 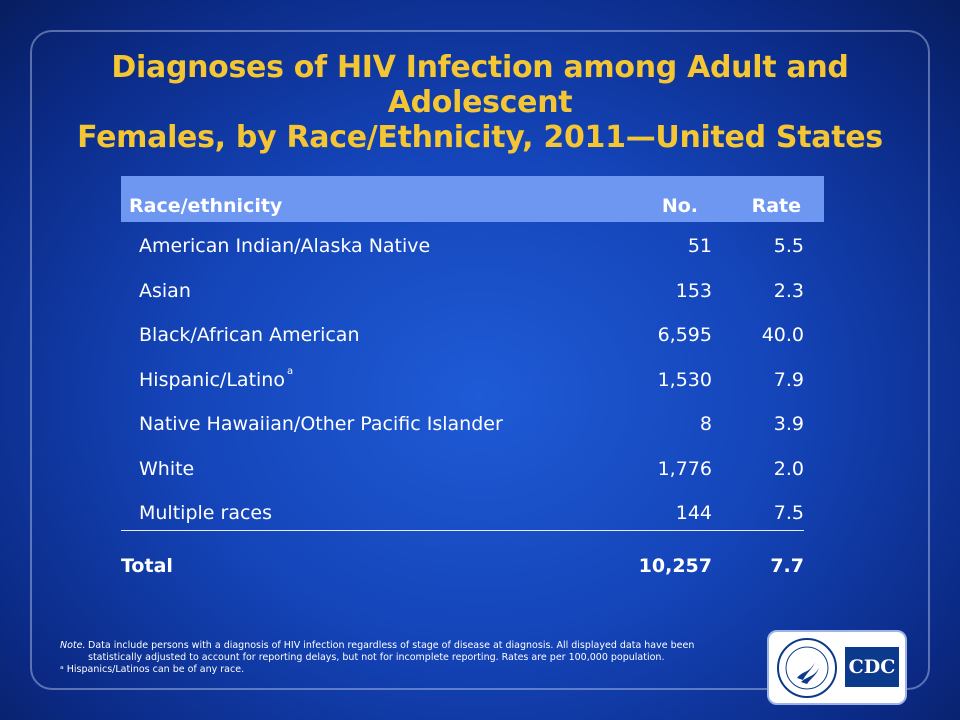 I want to click on row-no: 8, so click(x=705, y=424).